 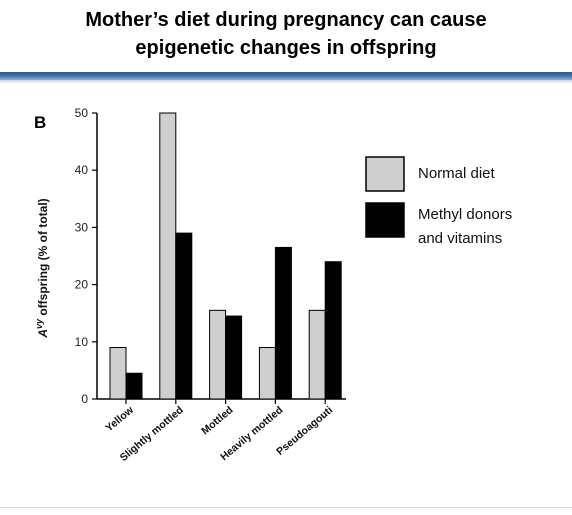 I want to click on y-tick-label: 20, so click(x=82, y=285).